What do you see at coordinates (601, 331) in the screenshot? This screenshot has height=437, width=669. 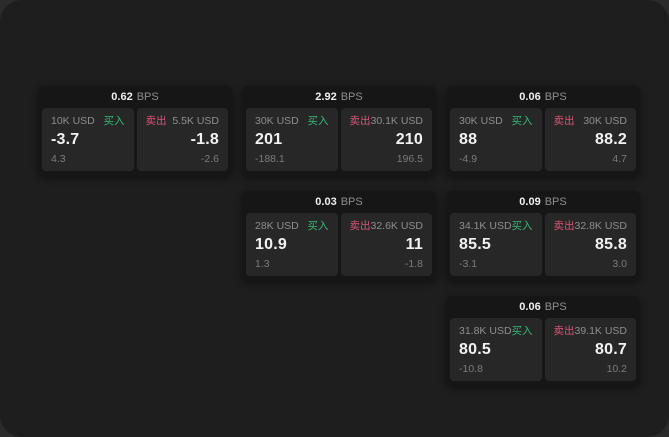 I see `sell-notional-label: 39.1K USD` at bounding box center [601, 331].